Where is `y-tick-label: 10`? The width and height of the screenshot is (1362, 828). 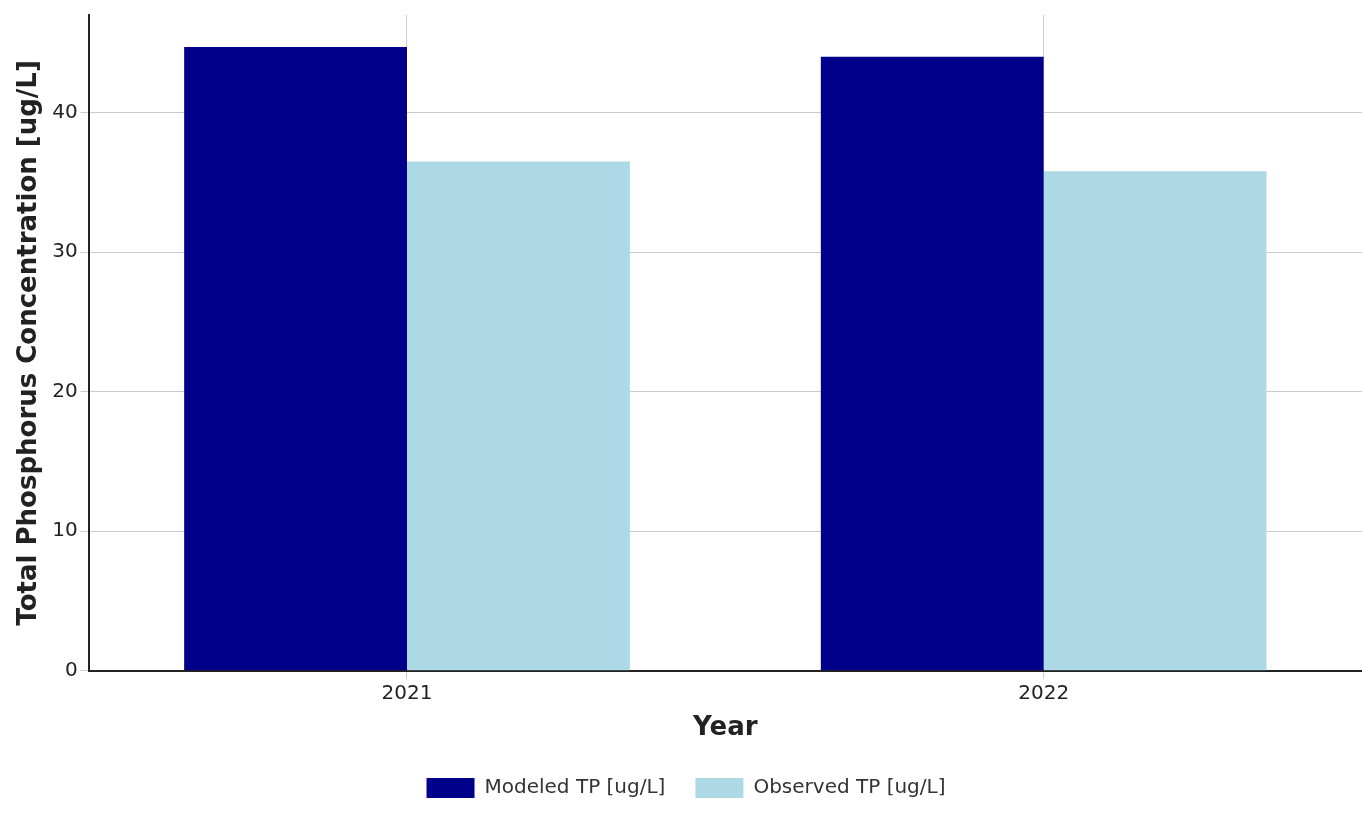
y-tick-label: 10 is located at coordinates (65, 529).